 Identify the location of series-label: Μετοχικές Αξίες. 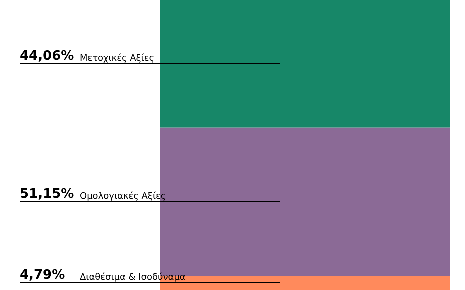
(117, 58).